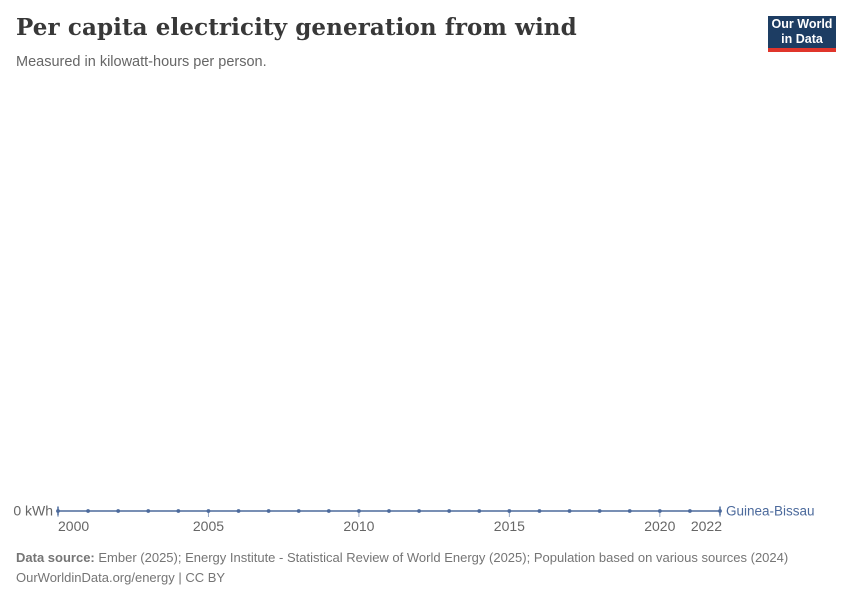  I want to click on y-axis-zero-label: 0 kWh, so click(33, 511).